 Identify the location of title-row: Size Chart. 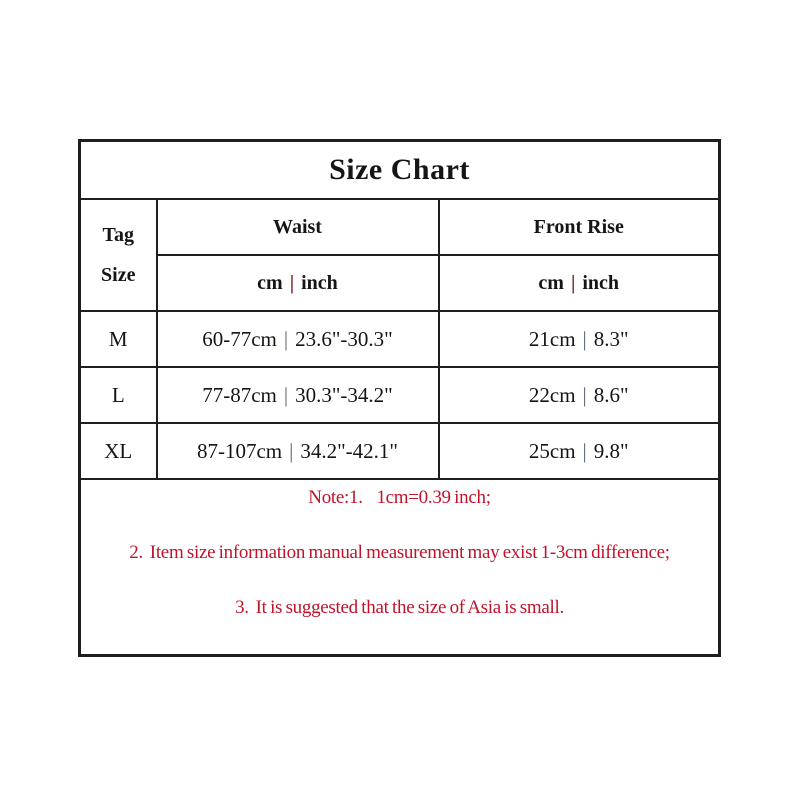
(399, 169).